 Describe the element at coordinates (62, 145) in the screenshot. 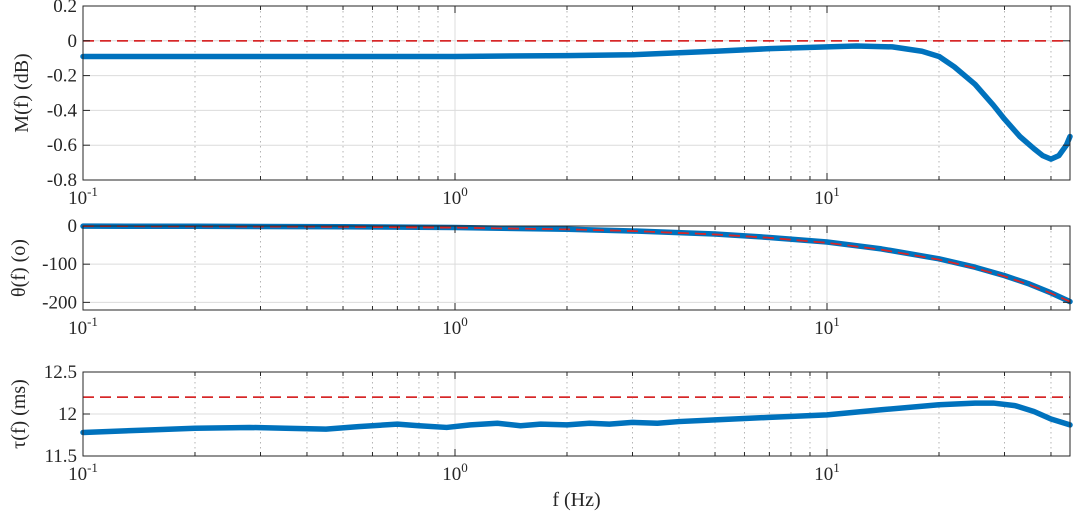

I see `y-tick-label: -0.6` at that location.